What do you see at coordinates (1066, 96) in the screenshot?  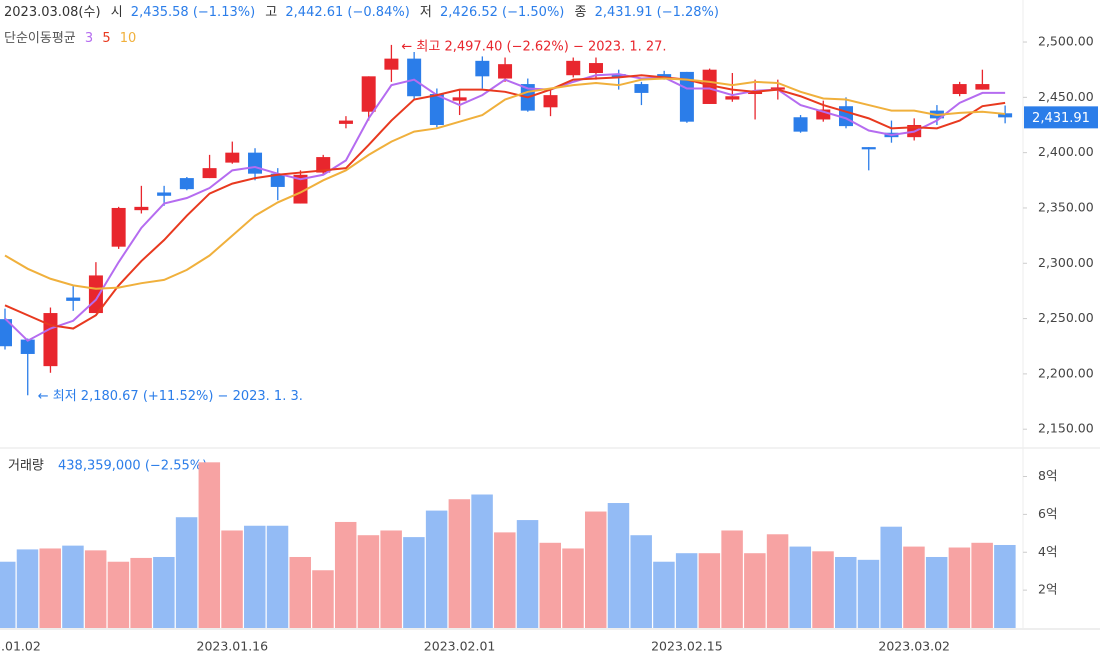 I see `y-tick-label: 2,450.00` at bounding box center [1066, 96].